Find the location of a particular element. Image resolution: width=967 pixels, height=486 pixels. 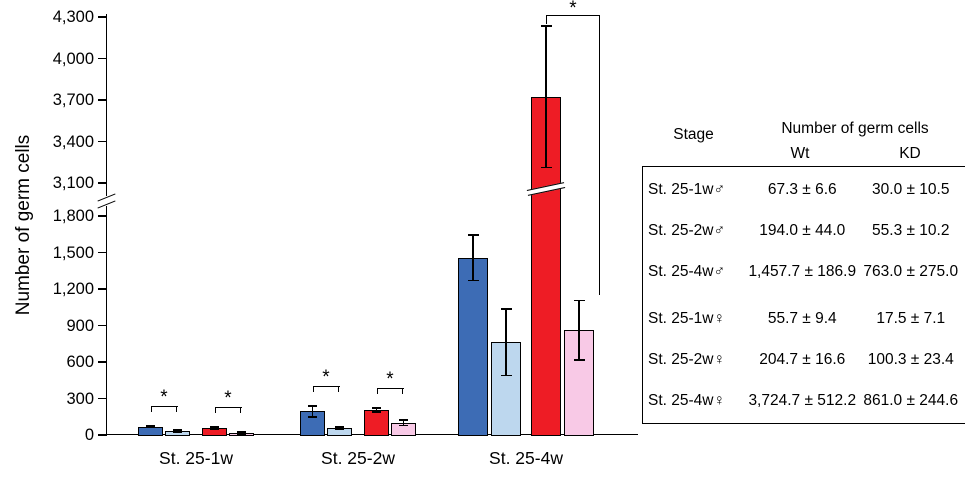

kd-value-cell: 30.0 ± 10.5 is located at coordinates (911, 189).